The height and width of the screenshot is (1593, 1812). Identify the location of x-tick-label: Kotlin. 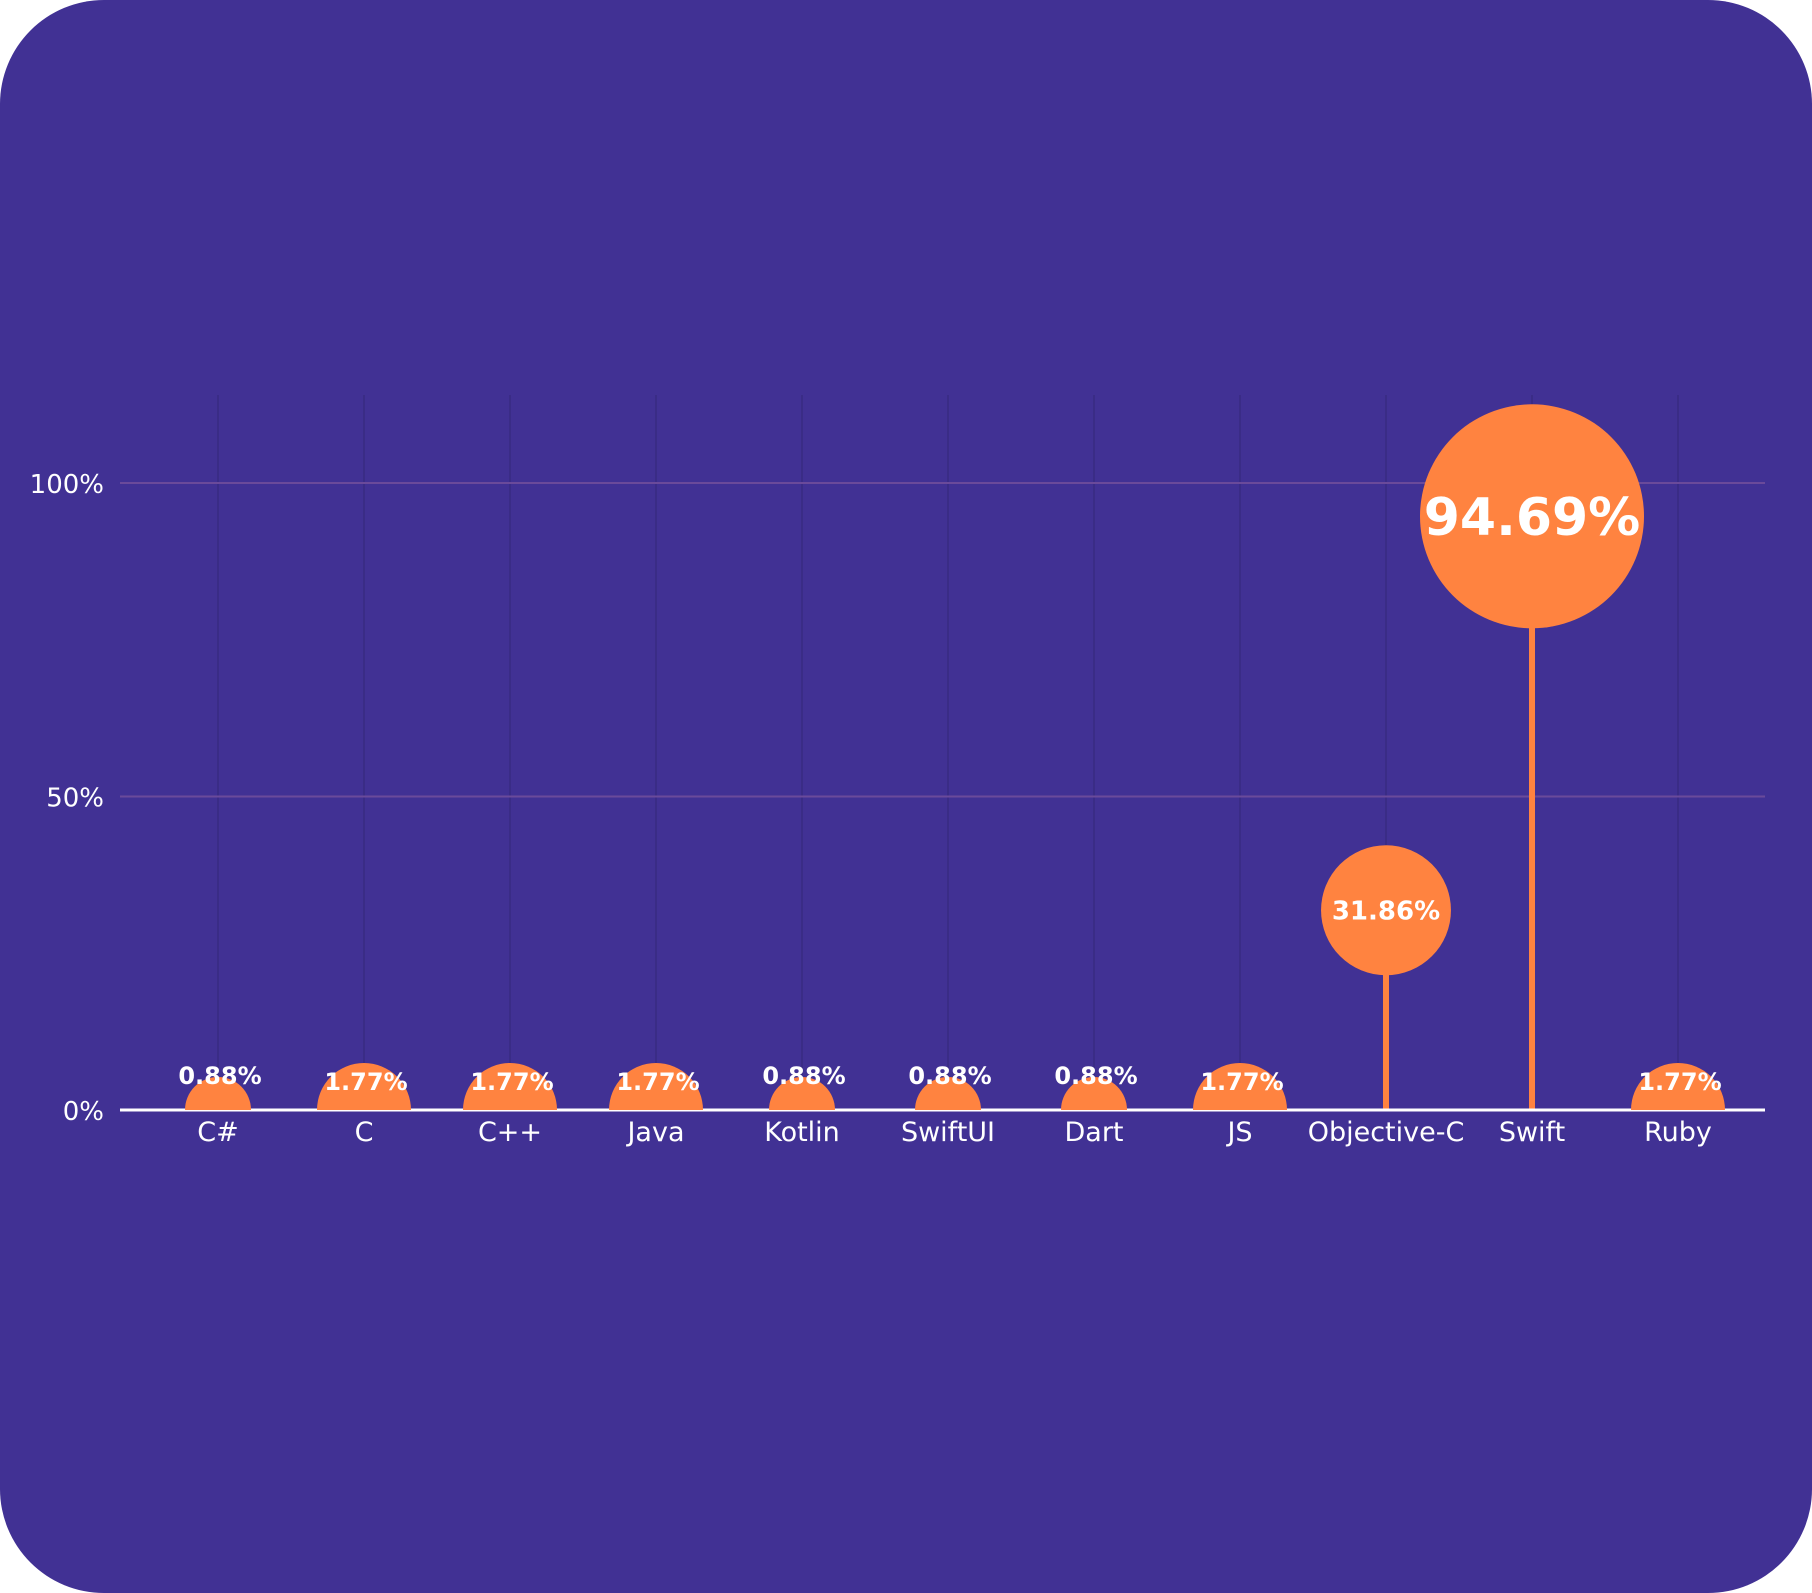
(802, 1132).